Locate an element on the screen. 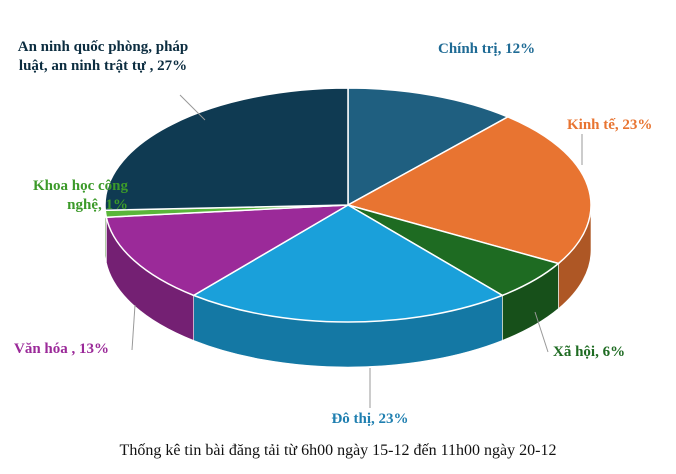 This screenshot has width=676, height=474. data-label: Chính trị, 12% is located at coordinates (487, 49).